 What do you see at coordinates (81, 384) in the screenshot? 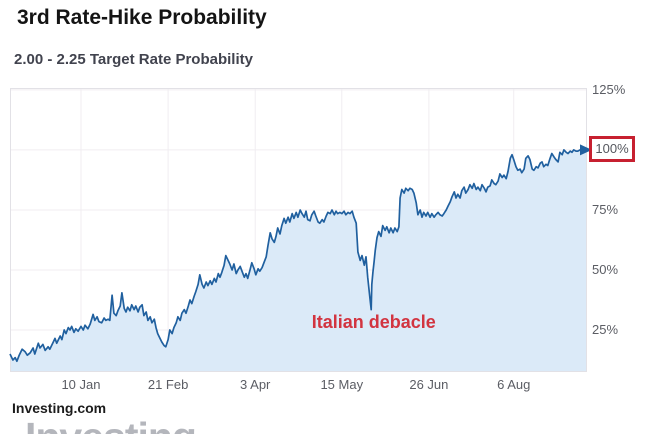
I see `x-tick-label: 10 Jan` at bounding box center [81, 384].